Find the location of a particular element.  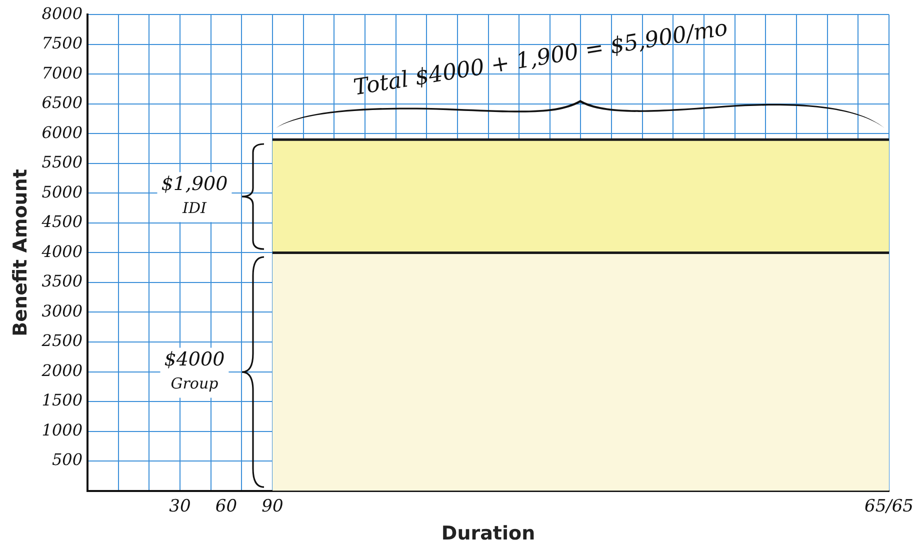

y-tick-label: 4500 is located at coordinates (61, 222).